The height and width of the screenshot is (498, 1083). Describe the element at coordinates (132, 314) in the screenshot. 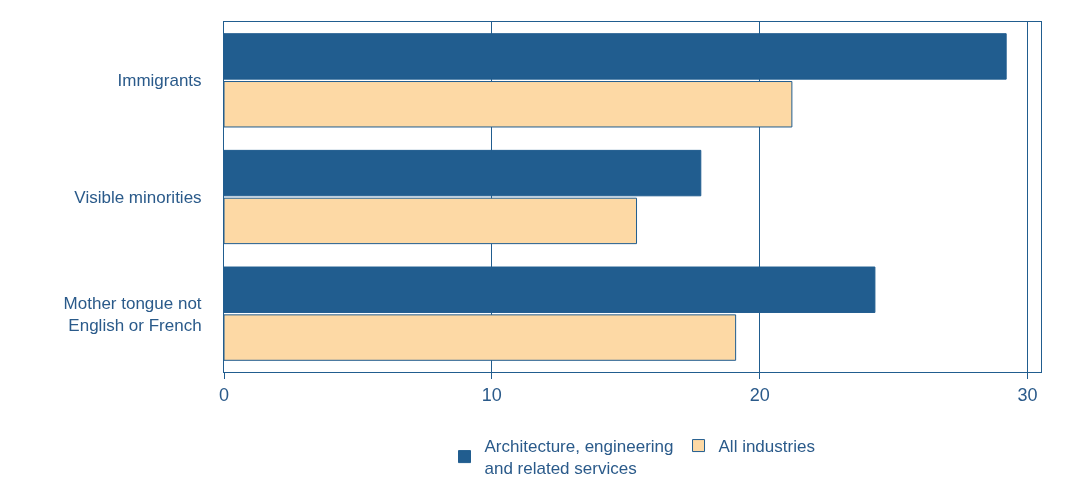

I see `y-tick-label: Mother tongue not English or French` at that location.